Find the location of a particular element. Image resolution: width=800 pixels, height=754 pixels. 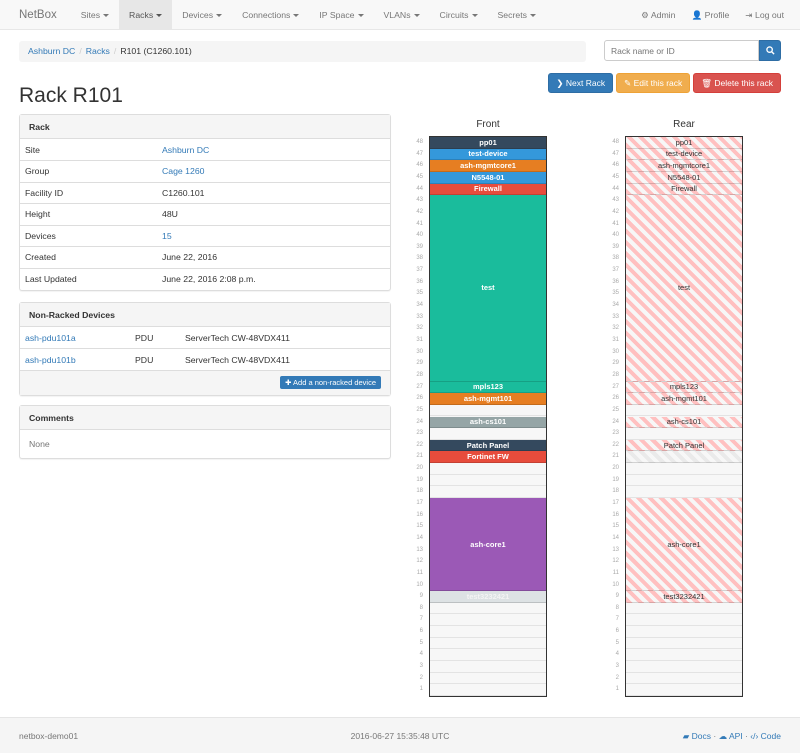

rack-device-rear: ash-core1 is located at coordinates (684, 545).